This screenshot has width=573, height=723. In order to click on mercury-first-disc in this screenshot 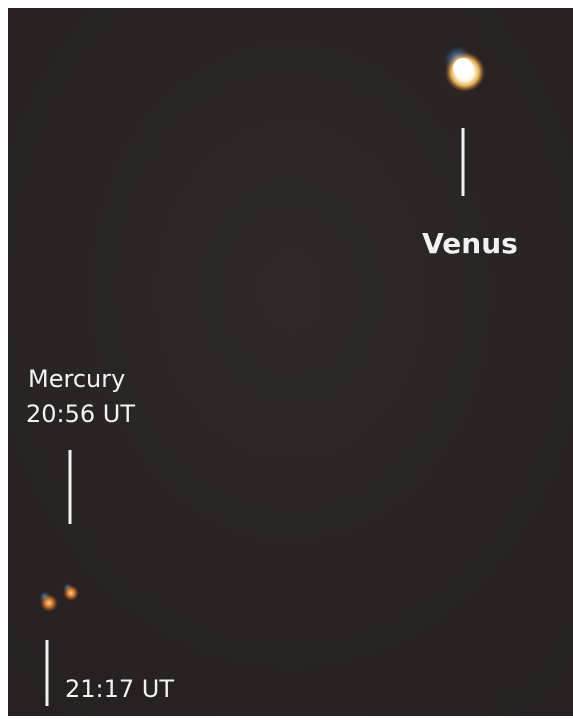, I will do `click(71, 593)`.